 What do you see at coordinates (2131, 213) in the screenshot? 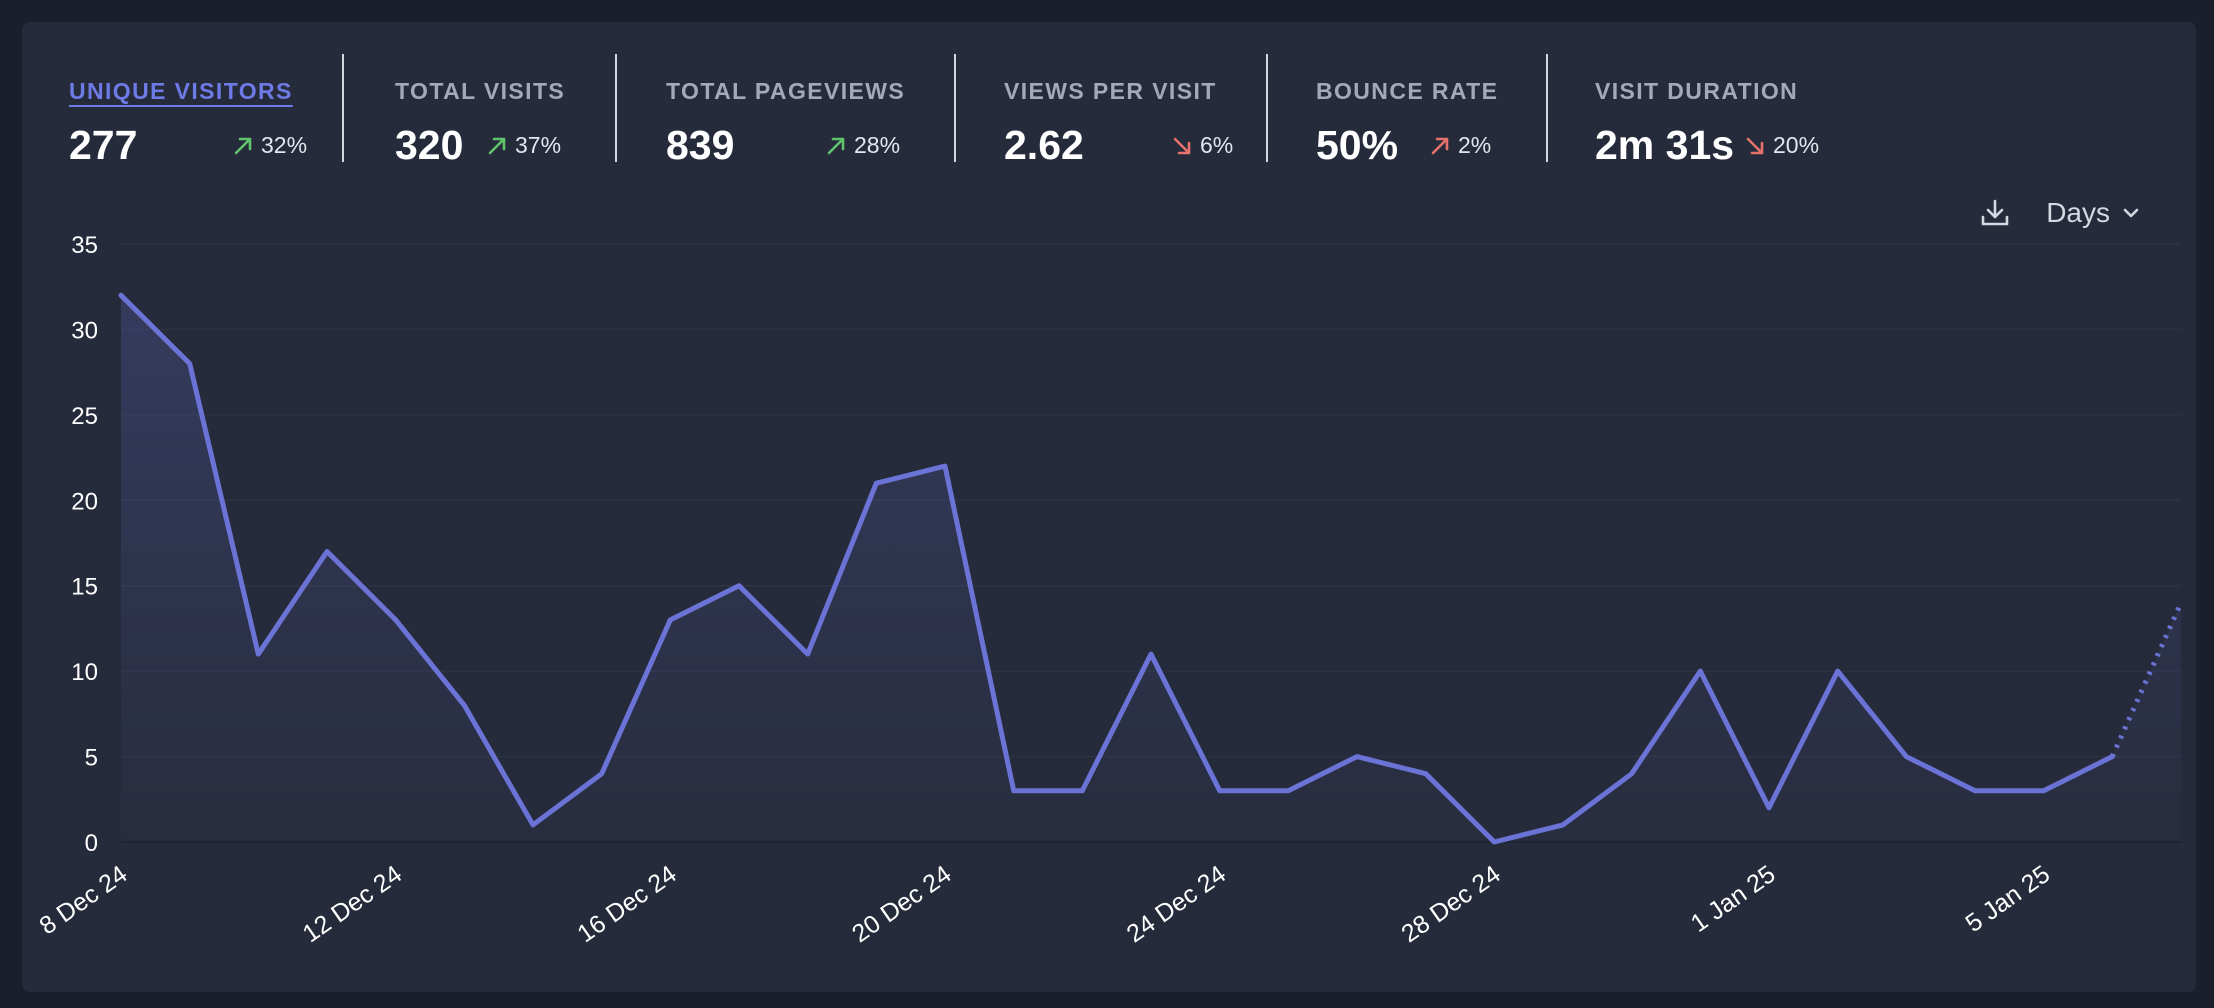
I see `chevron-down-icon` at bounding box center [2131, 213].